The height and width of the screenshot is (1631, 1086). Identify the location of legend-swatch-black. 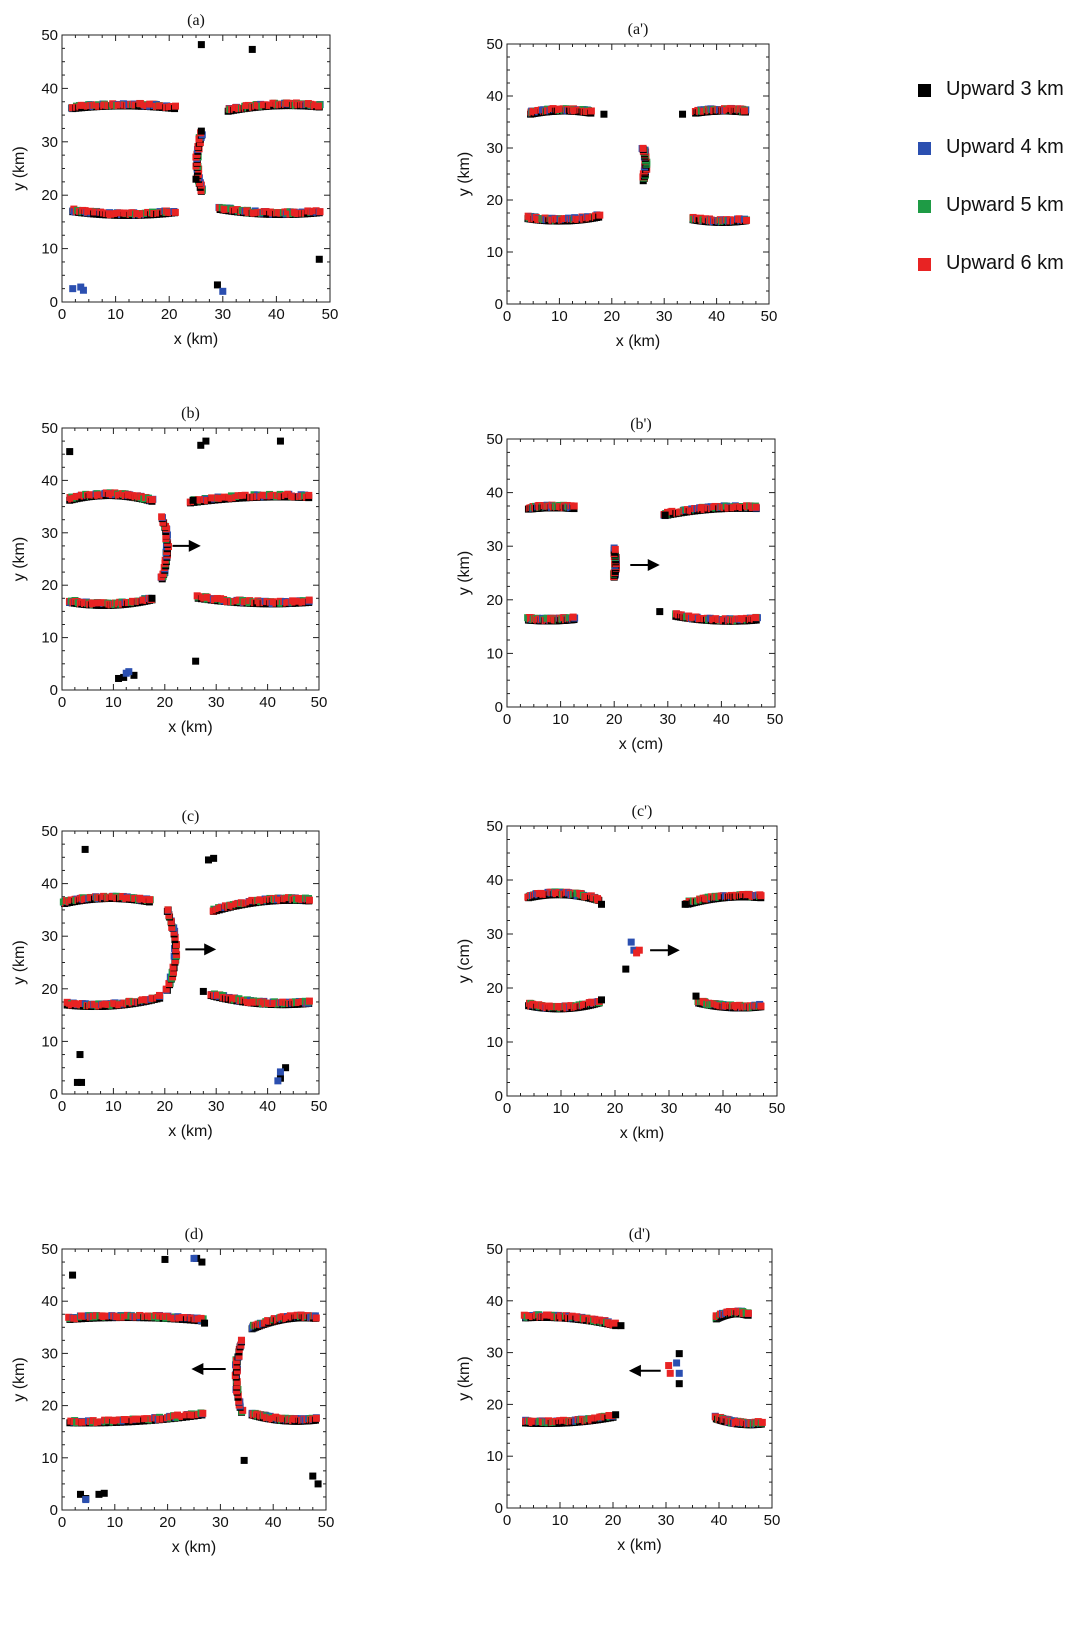
(924, 90).